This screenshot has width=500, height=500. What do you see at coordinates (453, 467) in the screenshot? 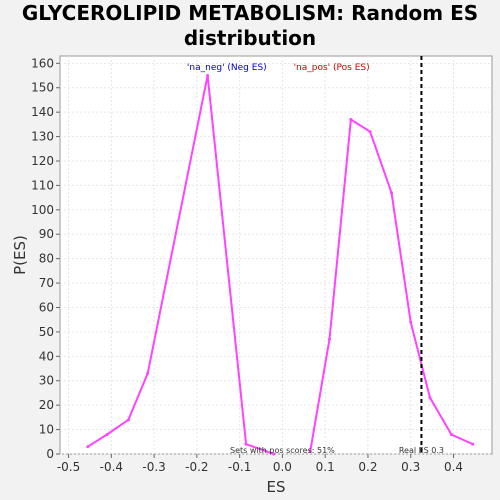
I see `x-tick-label: 0.4` at bounding box center [453, 467].